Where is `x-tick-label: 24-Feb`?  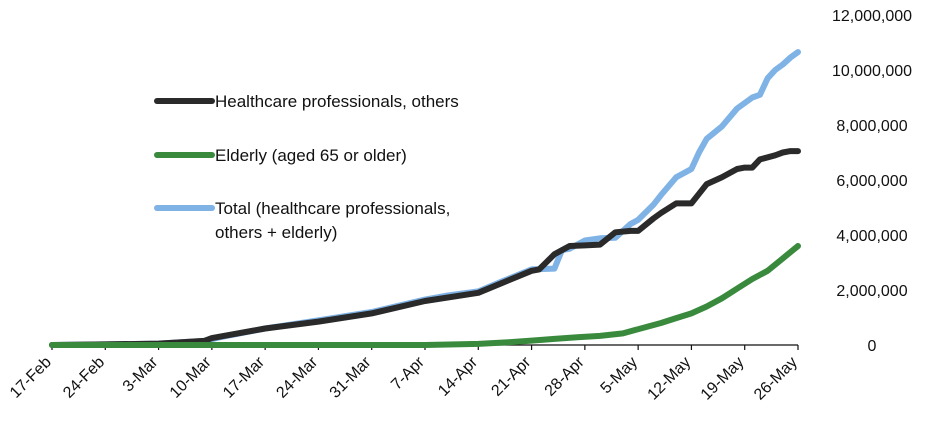 x-tick-label: 24-Feb is located at coordinates (84, 378).